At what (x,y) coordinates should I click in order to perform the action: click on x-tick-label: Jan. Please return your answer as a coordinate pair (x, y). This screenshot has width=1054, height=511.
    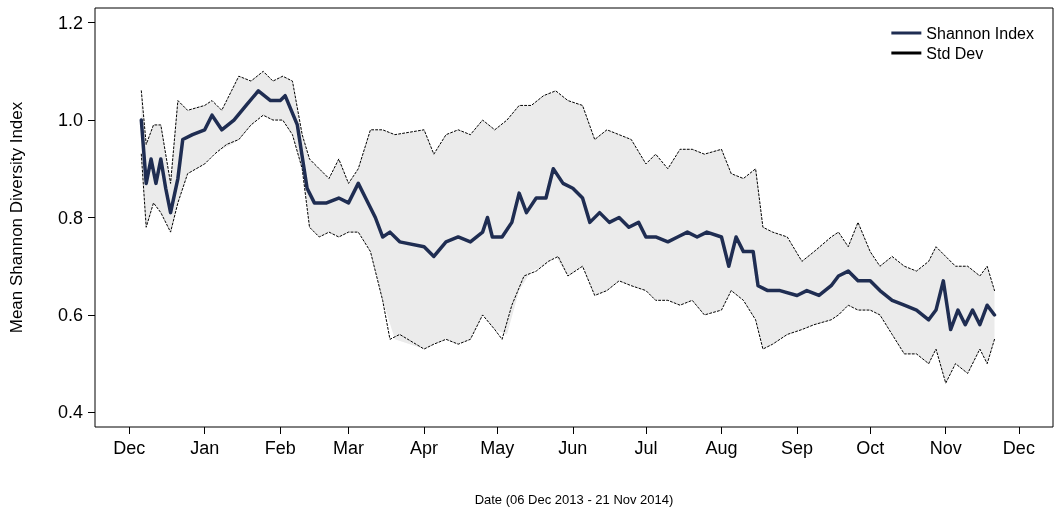
    Looking at the image, I should click on (205, 448).